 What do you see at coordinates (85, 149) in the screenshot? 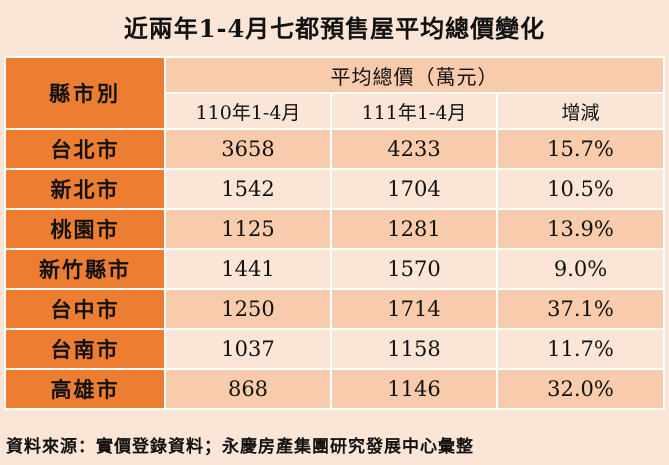
I see `county-name: 台北市` at bounding box center [85, 149].